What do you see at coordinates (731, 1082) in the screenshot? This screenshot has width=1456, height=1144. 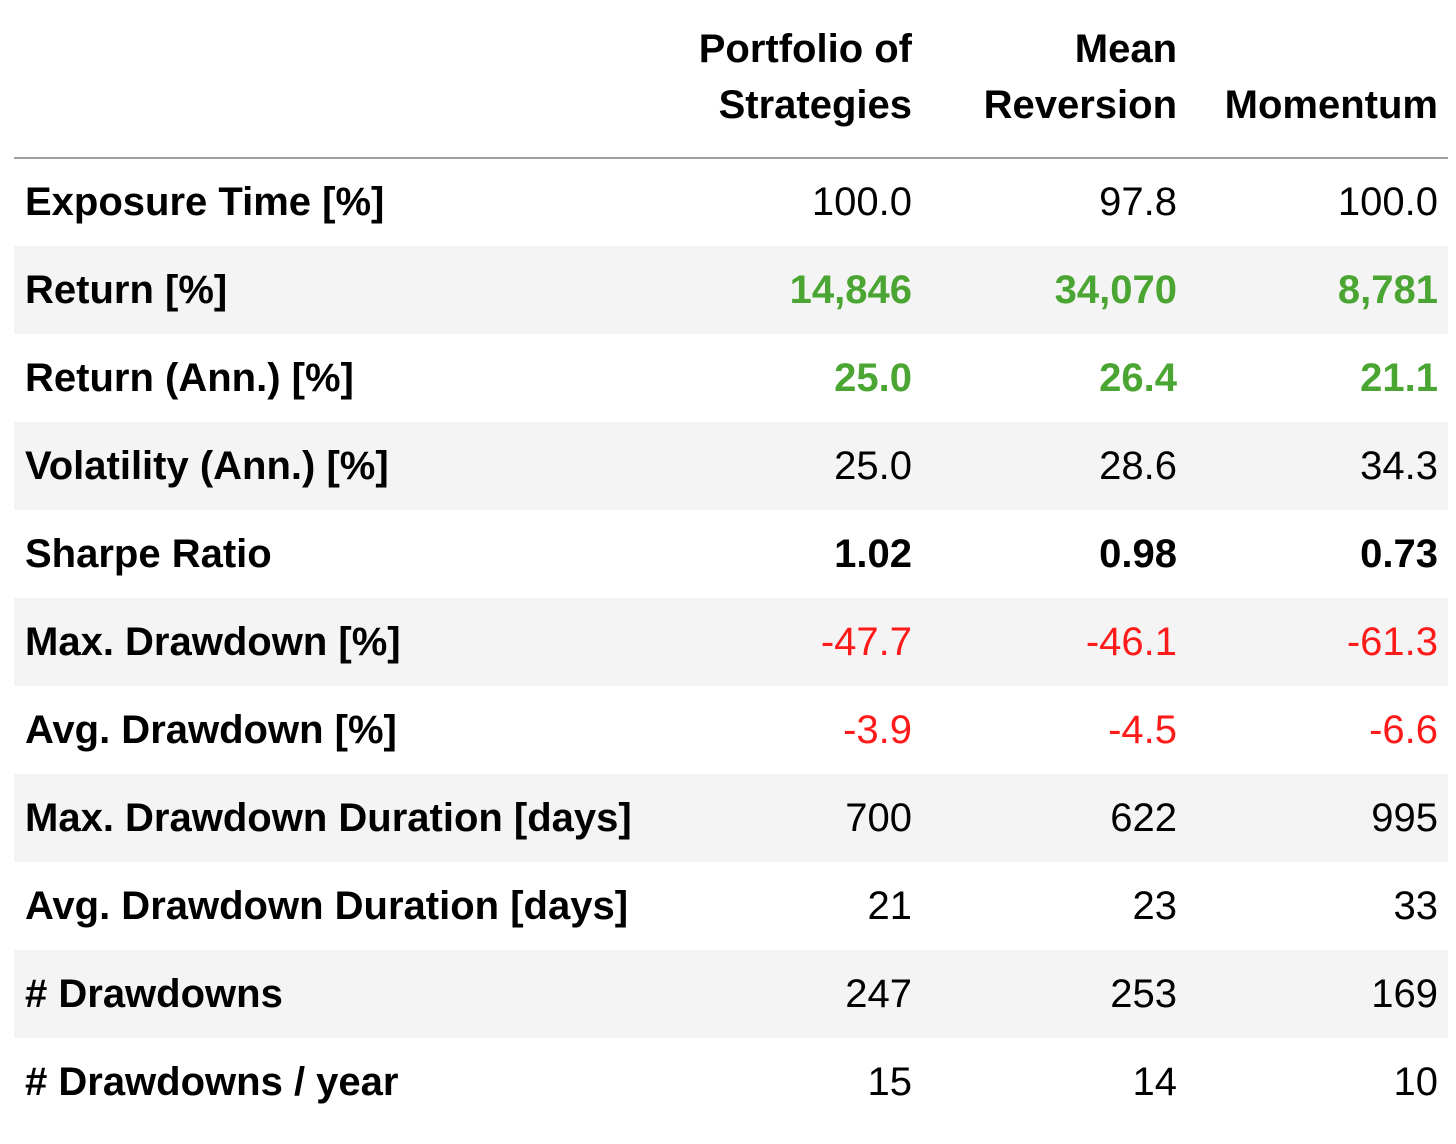 I see `table-row: # Drawdowns / year 15 14 10` at bounding box center [731, 1082].